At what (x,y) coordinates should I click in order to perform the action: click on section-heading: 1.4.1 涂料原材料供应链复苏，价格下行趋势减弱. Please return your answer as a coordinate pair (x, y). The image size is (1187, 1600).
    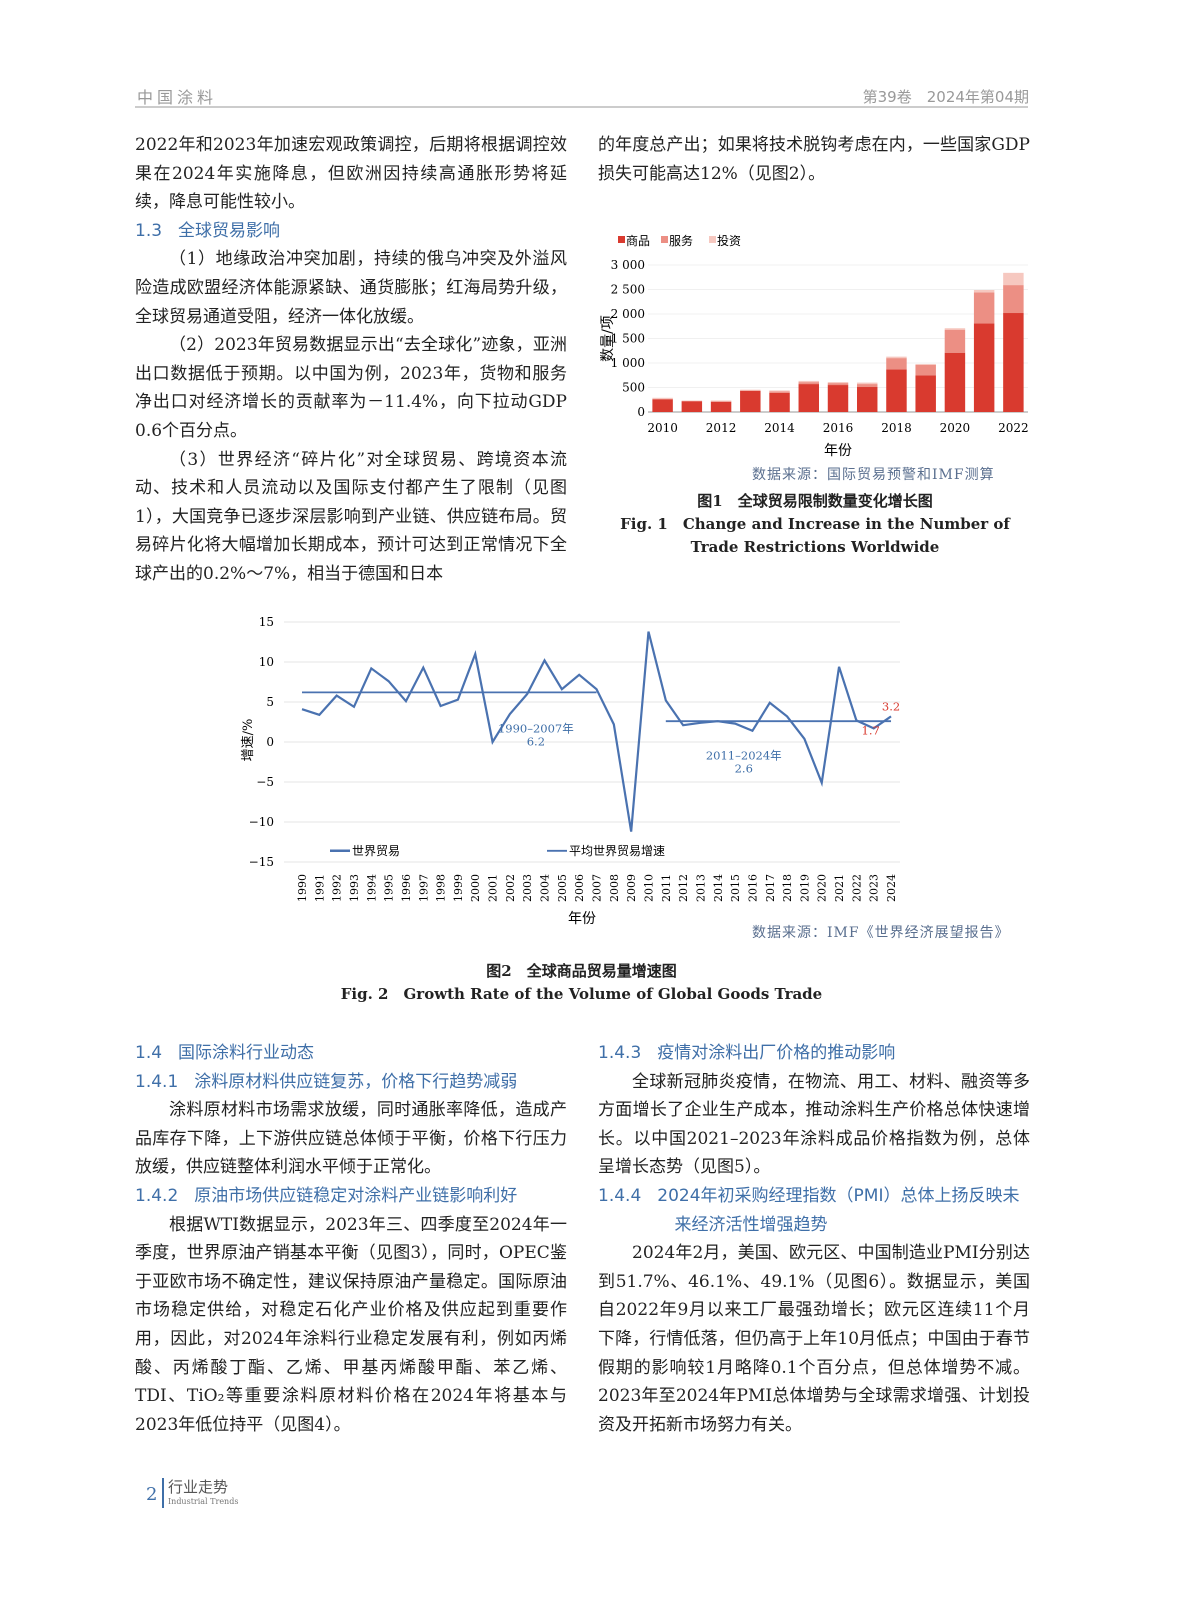
    Looking at the image, I should click on (351, 1082).